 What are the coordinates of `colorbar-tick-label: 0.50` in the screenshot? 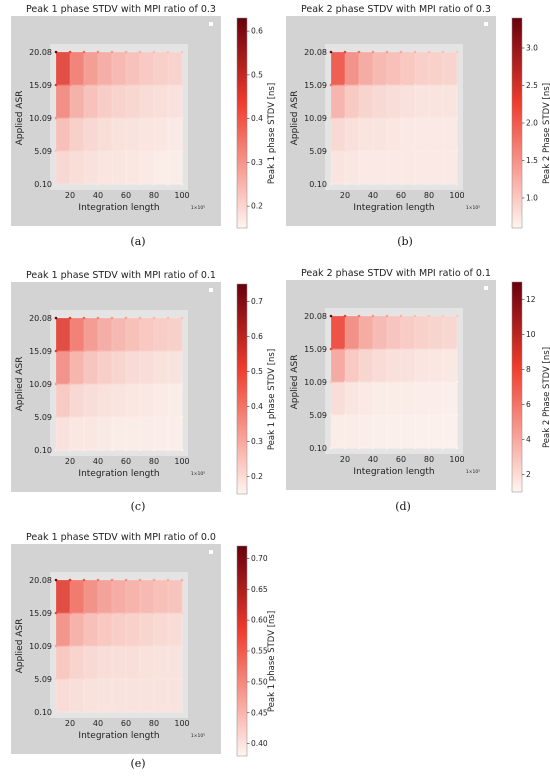 It's located at (259, 681).